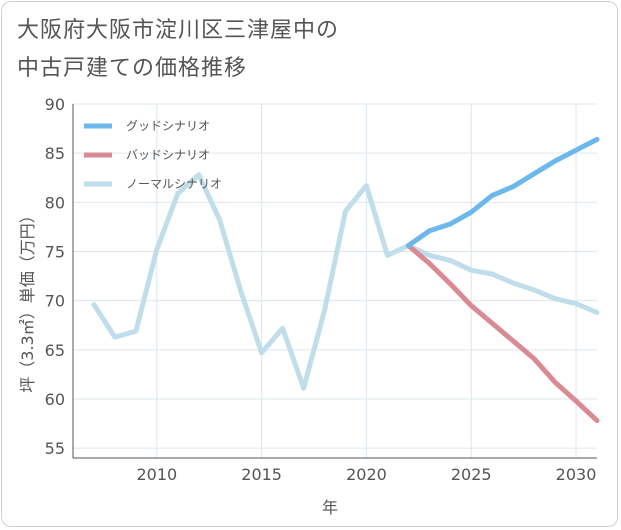 This screenshot has height=530, width=621. Describe the element at coordinates (261, 474) in the screenshot. I see `x-tick-label: 2015` at that location.